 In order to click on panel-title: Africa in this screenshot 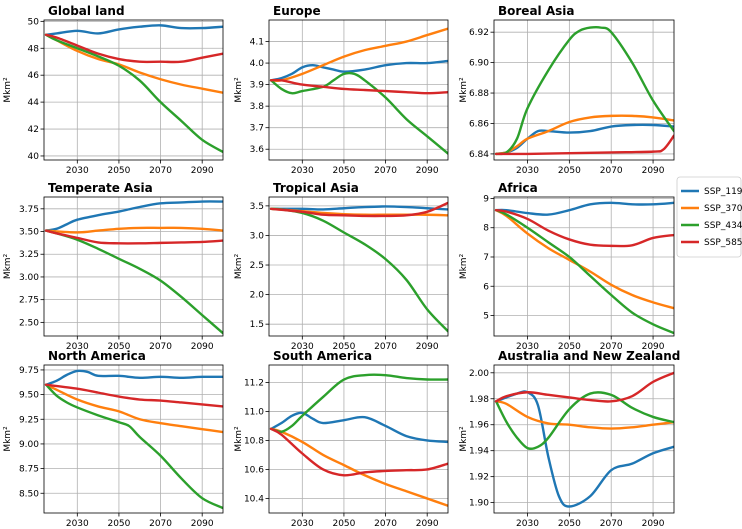, I will do `click(518, 188)`.